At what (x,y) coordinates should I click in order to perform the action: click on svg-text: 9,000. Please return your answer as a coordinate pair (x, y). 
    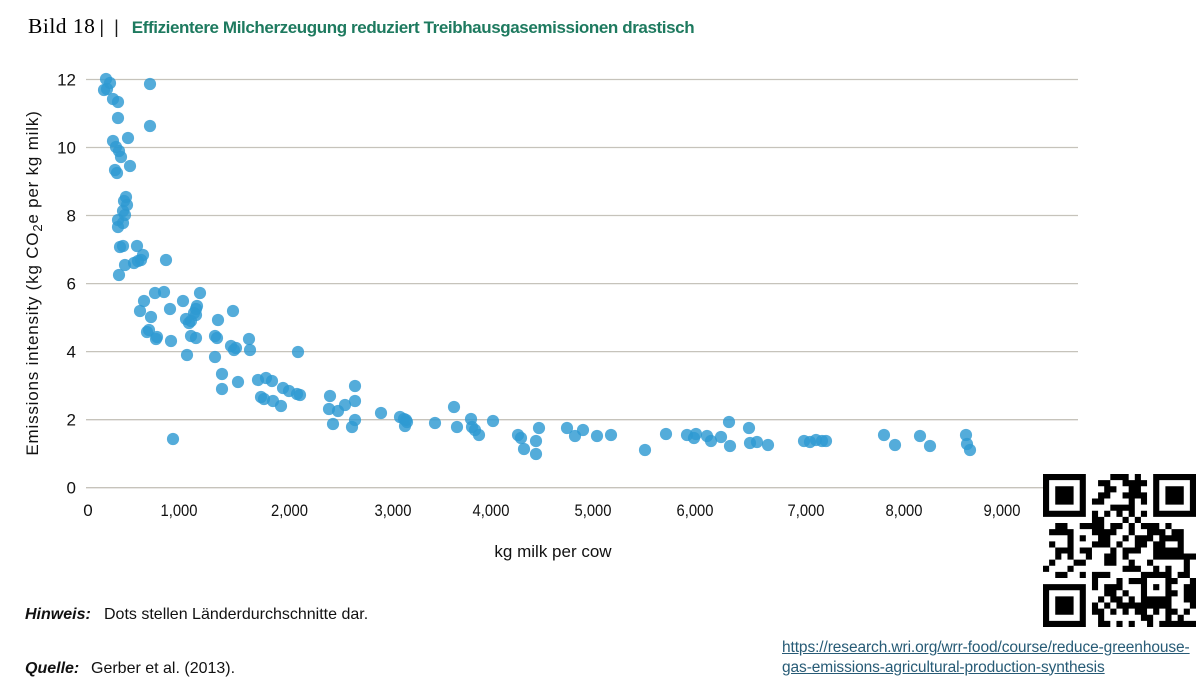
    Looking at the image, I should click on (1002, 510).